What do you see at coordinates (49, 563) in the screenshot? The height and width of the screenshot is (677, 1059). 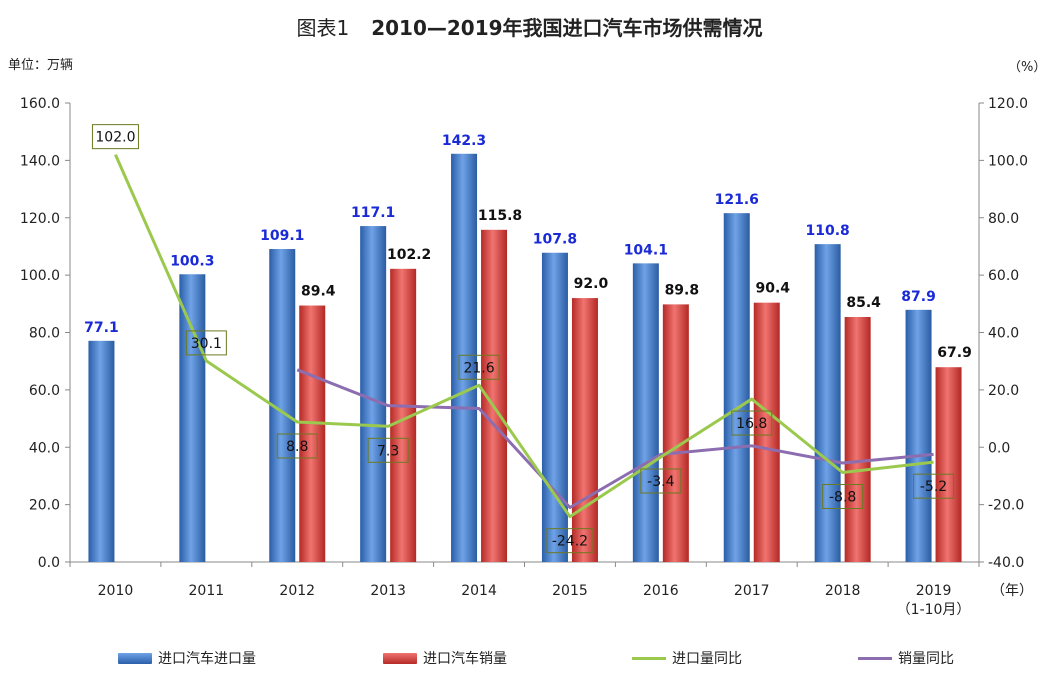 I see `left-tick-label: 0.0` at bounding box center [49, 563].